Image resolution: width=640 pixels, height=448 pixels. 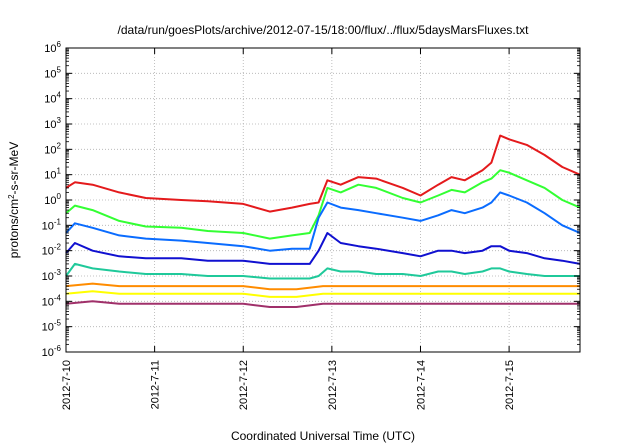 I want to click on y-tick-label: 10⁰, so click(x=52, y=199).